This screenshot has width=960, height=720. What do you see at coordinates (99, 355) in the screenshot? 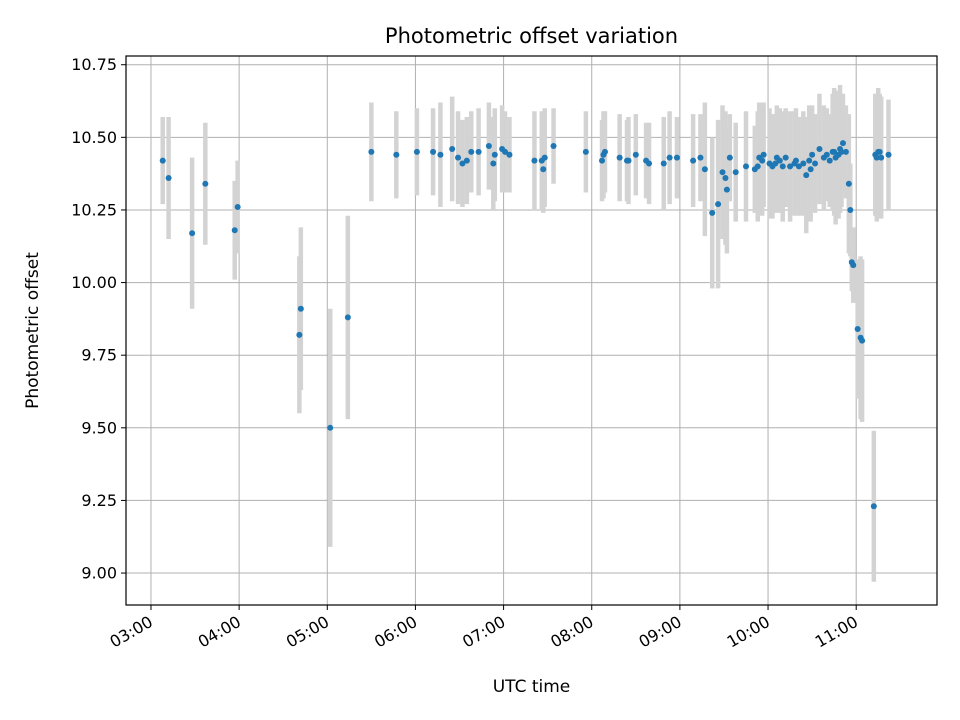
I see `y-tick-label: 9.75` at bounding box center [99, 355].